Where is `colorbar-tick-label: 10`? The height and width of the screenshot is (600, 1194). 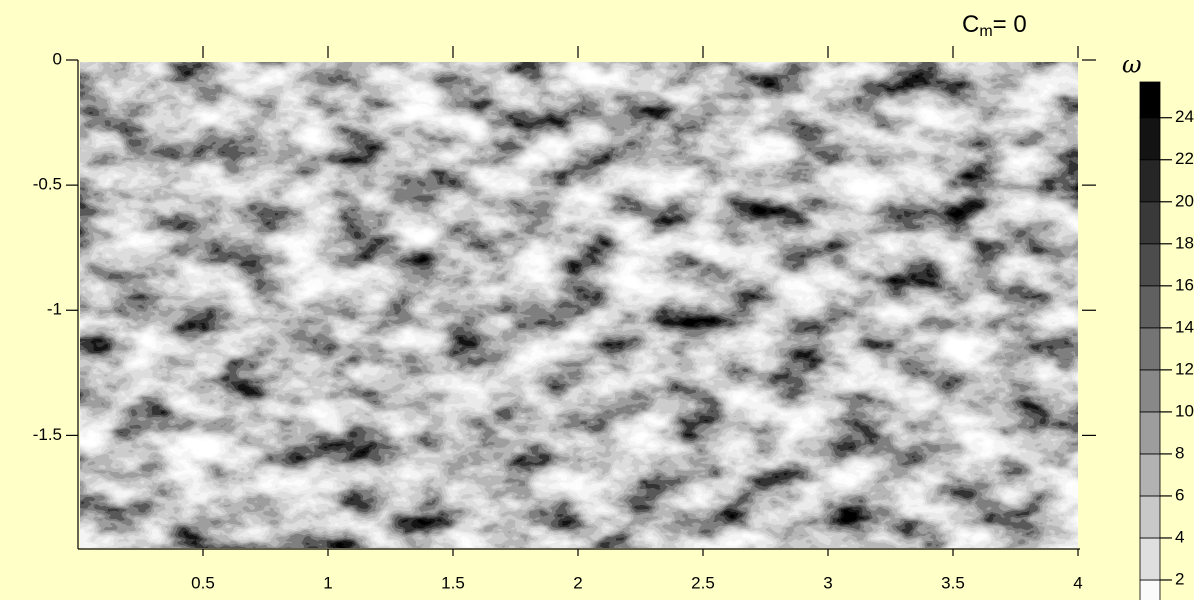
colorbar-tick-label: 10 is located at coordinates (1184, 410).